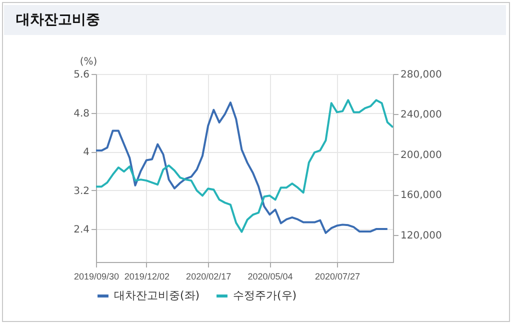 The height and width of the screenshot is (326, 514). What do you see at coordinates (86, 152) in the screenshot?
I see `y-tick-label: 4` at bounding box center [86, 152].